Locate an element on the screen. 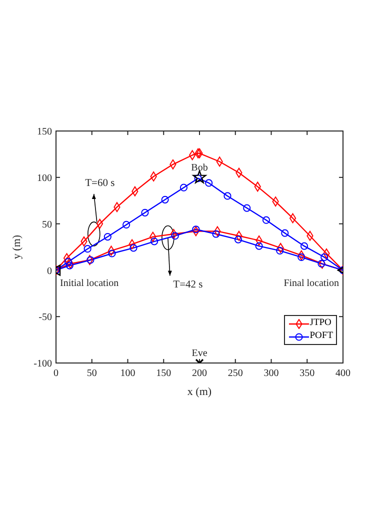 This screenshot has height=526, width=372. legend-label: POFT is located at coordinates (321, 336).